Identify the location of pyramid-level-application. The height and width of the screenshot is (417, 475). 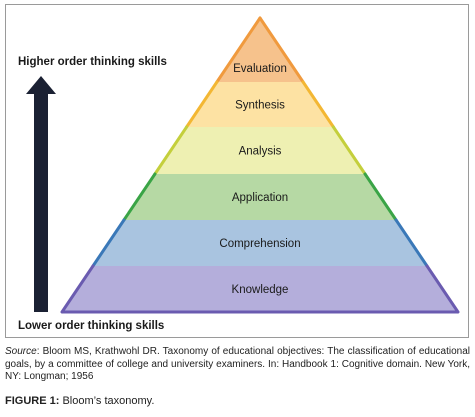
(260, 197).